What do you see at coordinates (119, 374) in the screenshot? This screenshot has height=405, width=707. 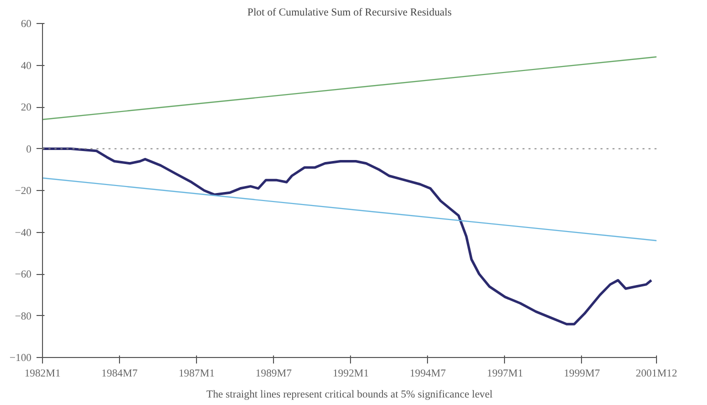 I see `x-tick-label: 1984M7` at bounding box center [119, 374].